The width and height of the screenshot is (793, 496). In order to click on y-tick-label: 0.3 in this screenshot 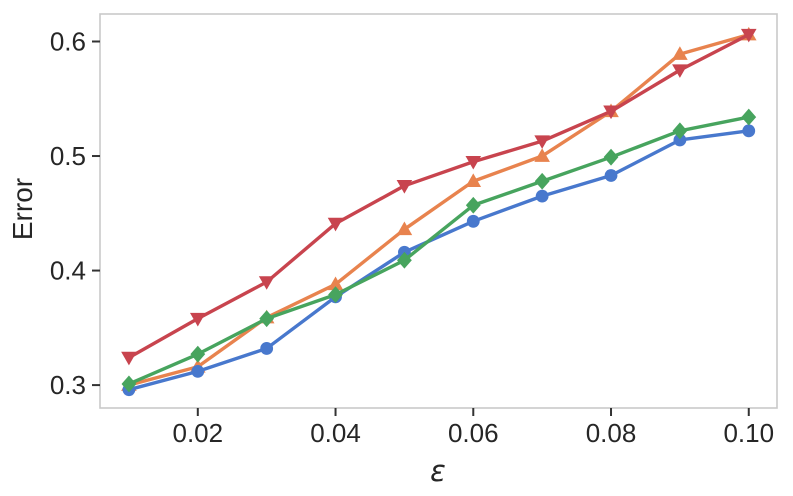, I will do `click(68, 385)`.